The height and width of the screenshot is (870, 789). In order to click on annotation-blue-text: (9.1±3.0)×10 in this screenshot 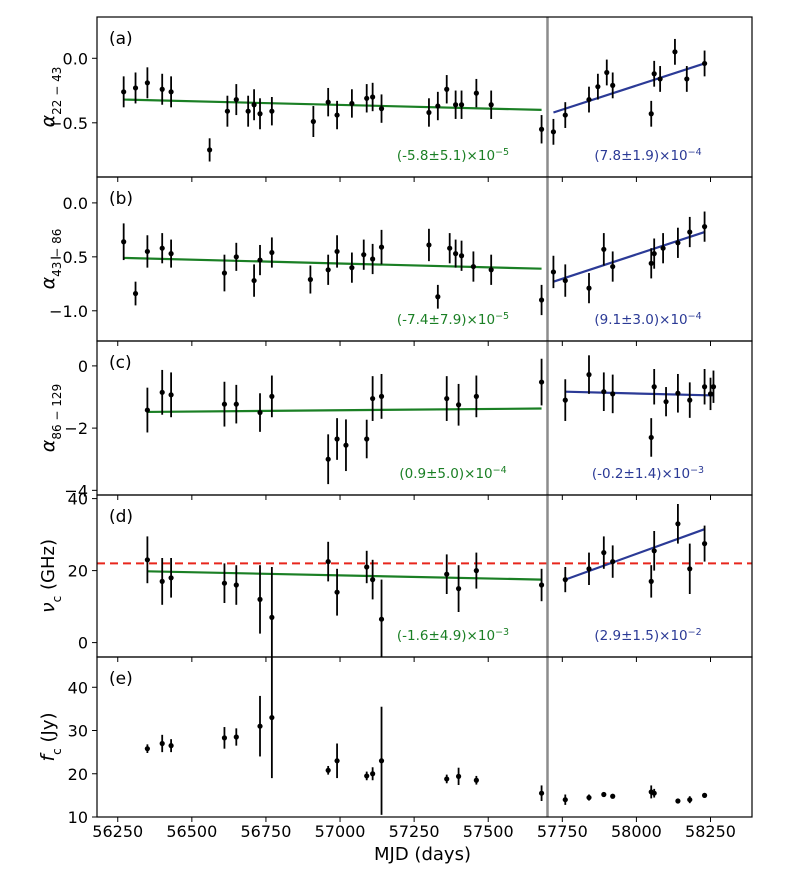, I will do `click(640, 320)`.